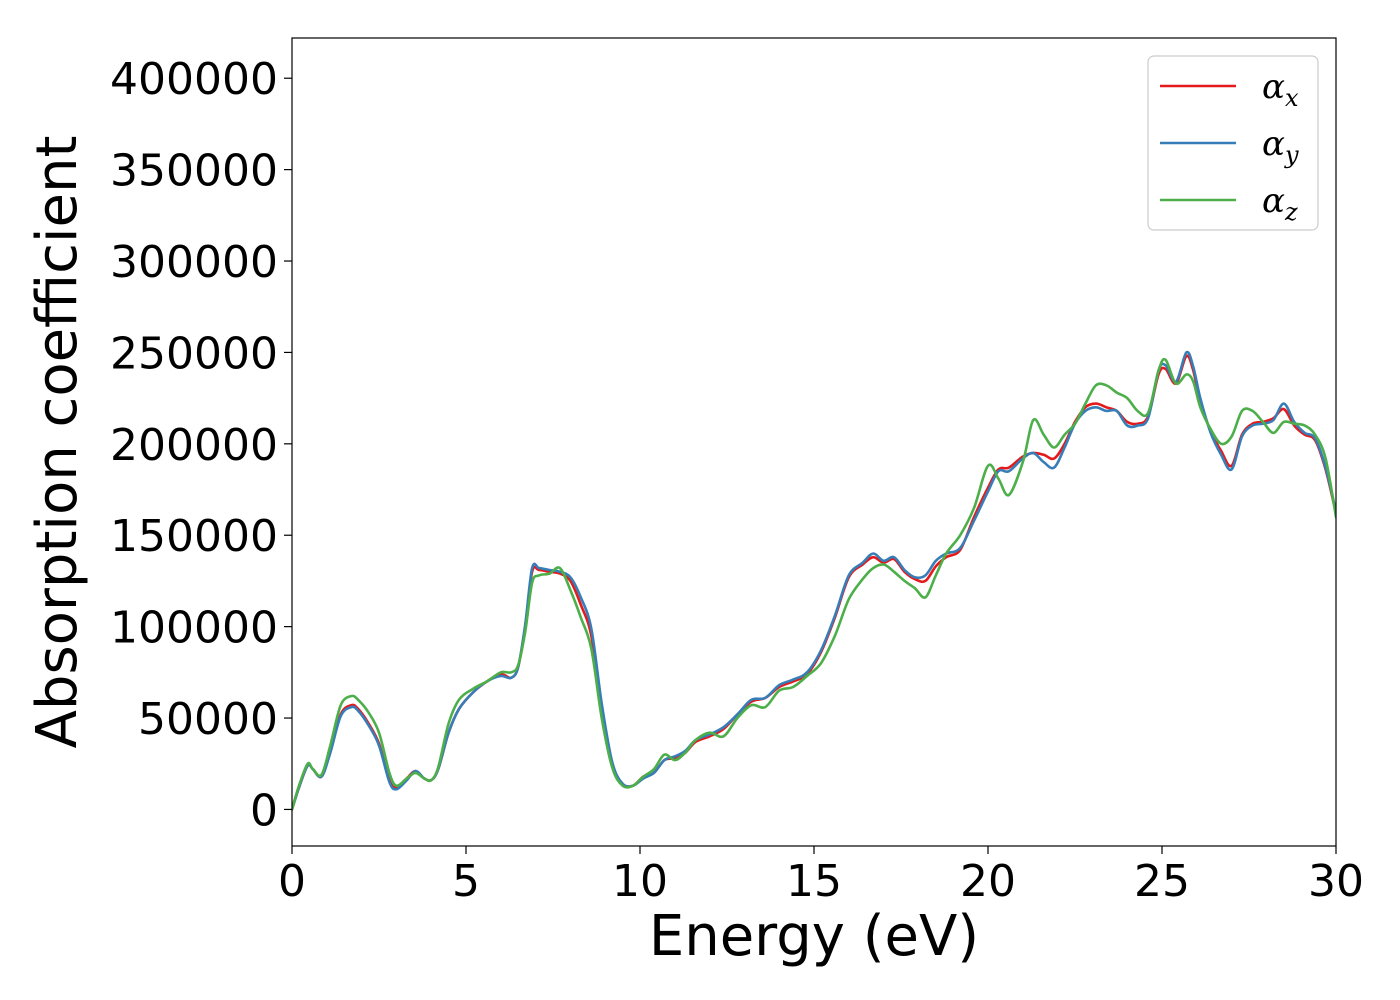 This screenshot has height=1000, width=1400. Describe the element at coordinates (292, 881) in the screenshot. I see `x-tick-label: 0` at that location.